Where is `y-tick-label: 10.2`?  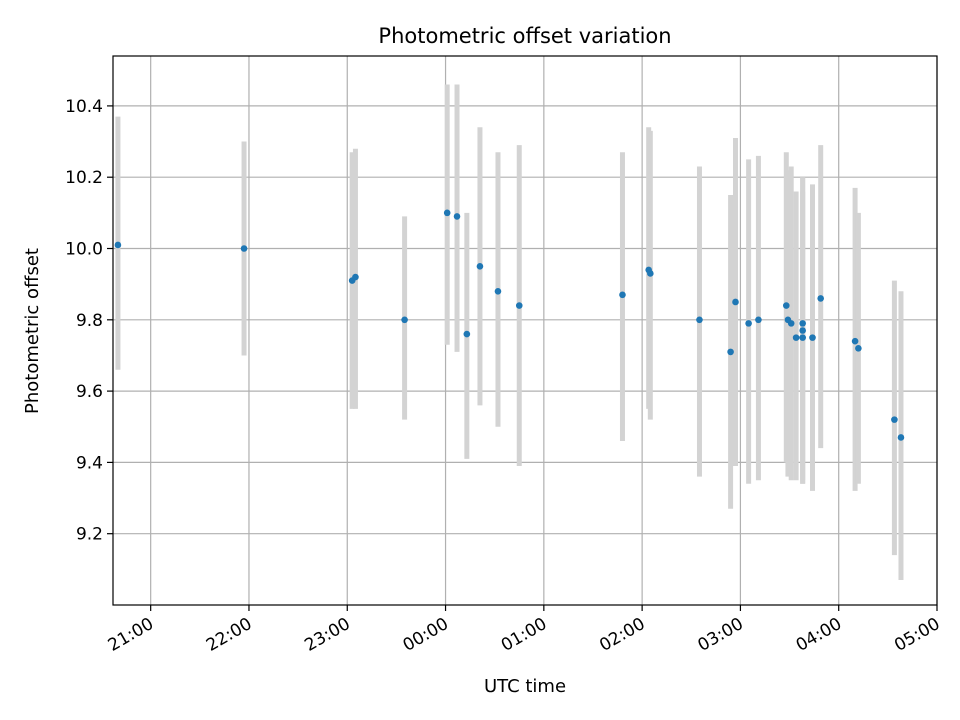
y-tick-label: 10.2 is located at coordinates (84, 178).